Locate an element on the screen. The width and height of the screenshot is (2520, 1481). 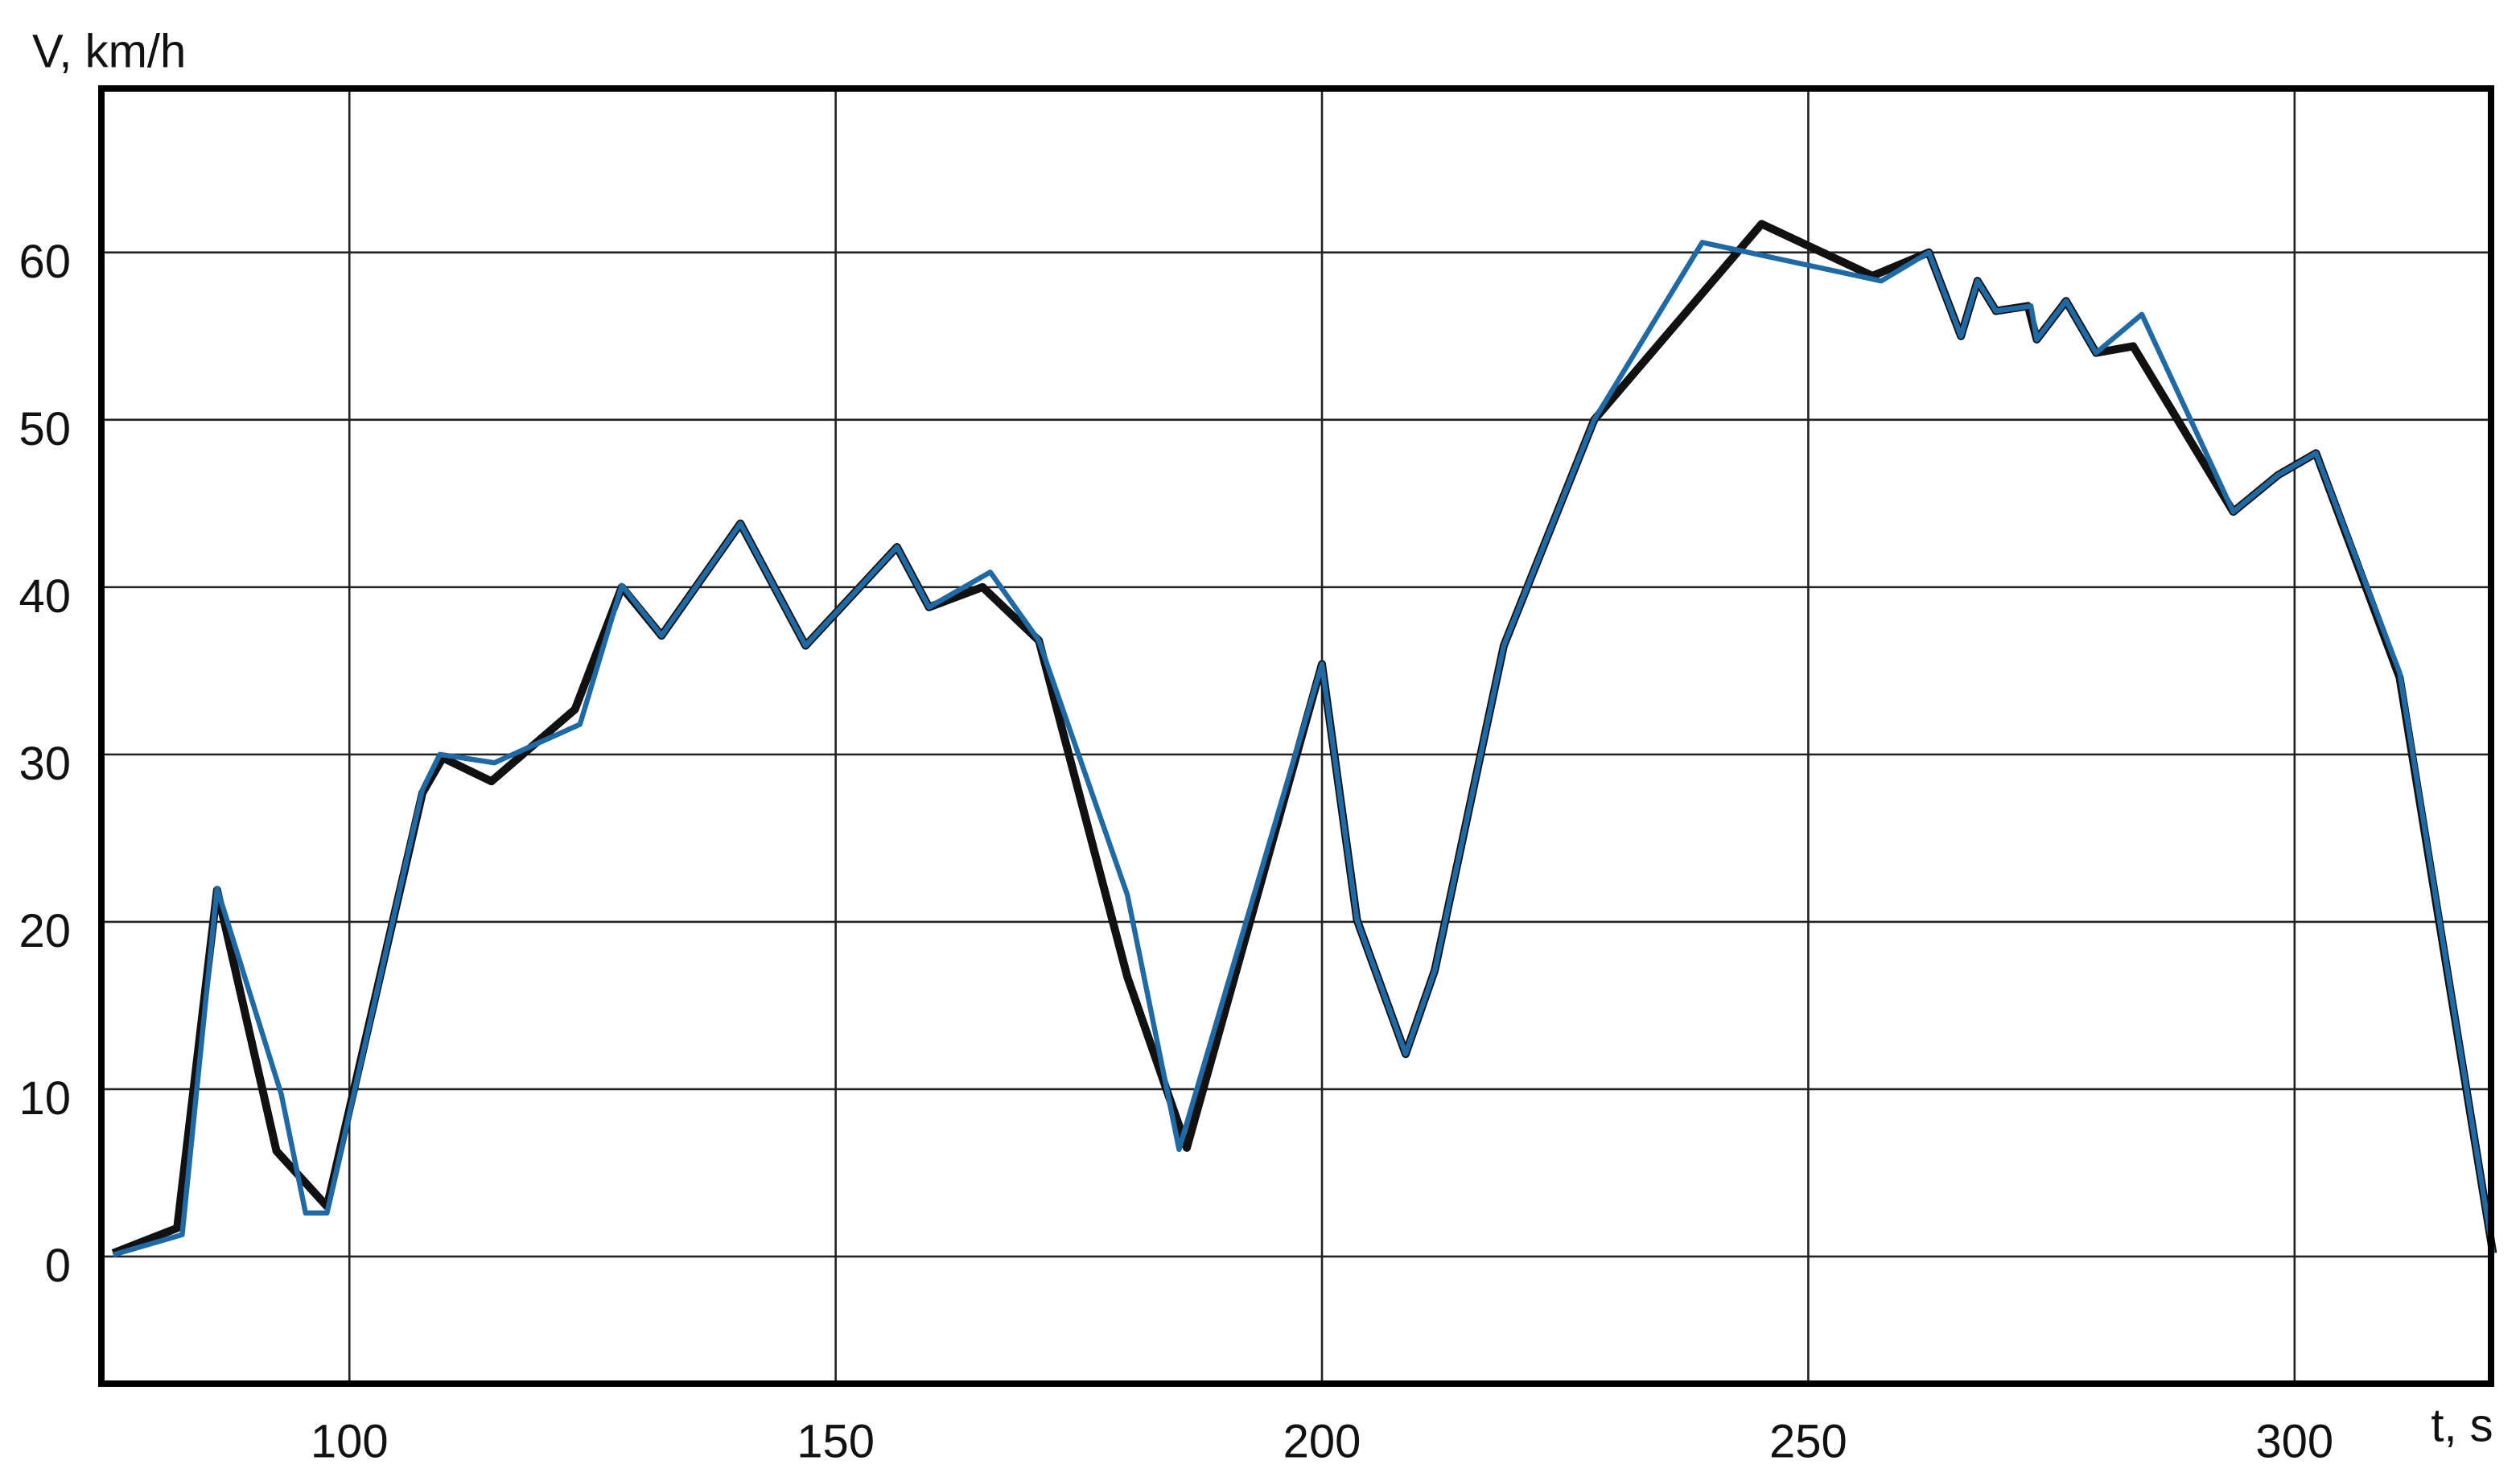
y-tick-label: 60 is located at coordinates (45, 262).